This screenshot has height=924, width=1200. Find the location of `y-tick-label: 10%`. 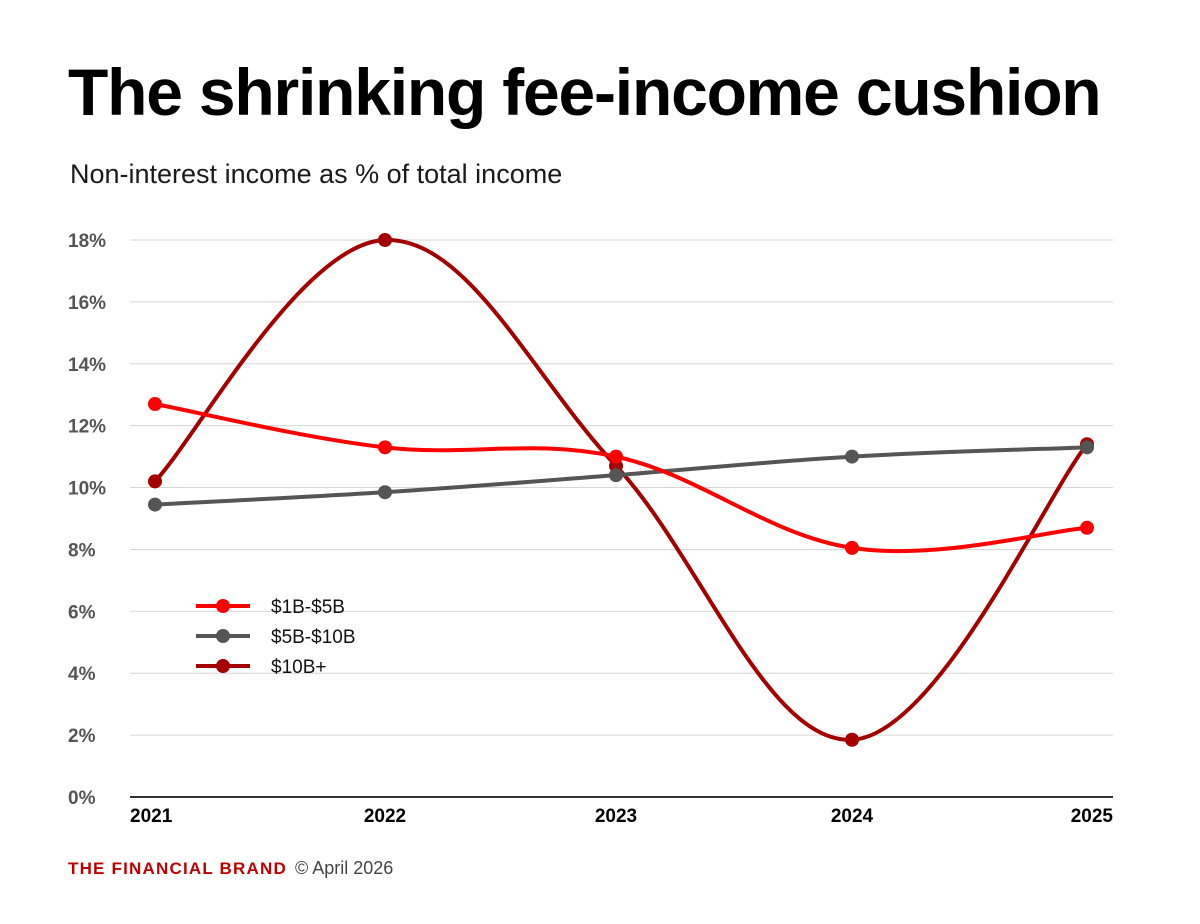

y-tick-label: 10% is located at coordinates (87, 489).